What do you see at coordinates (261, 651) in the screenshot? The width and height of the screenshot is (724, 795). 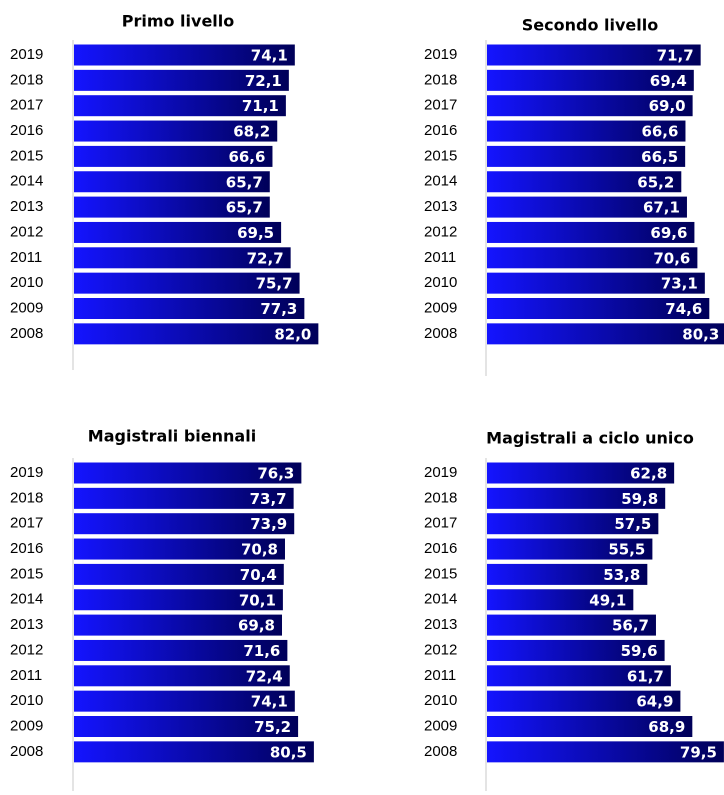 I see `data-label: 71,6` at bounding box center [261, 651].